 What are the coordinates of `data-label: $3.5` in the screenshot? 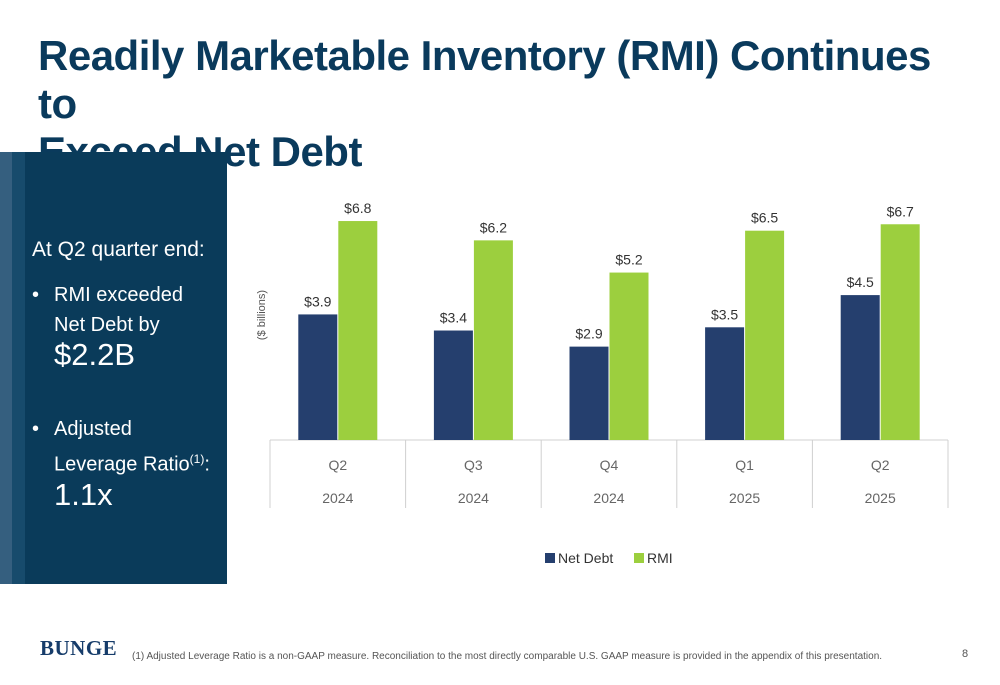 It's located at (724, 314).